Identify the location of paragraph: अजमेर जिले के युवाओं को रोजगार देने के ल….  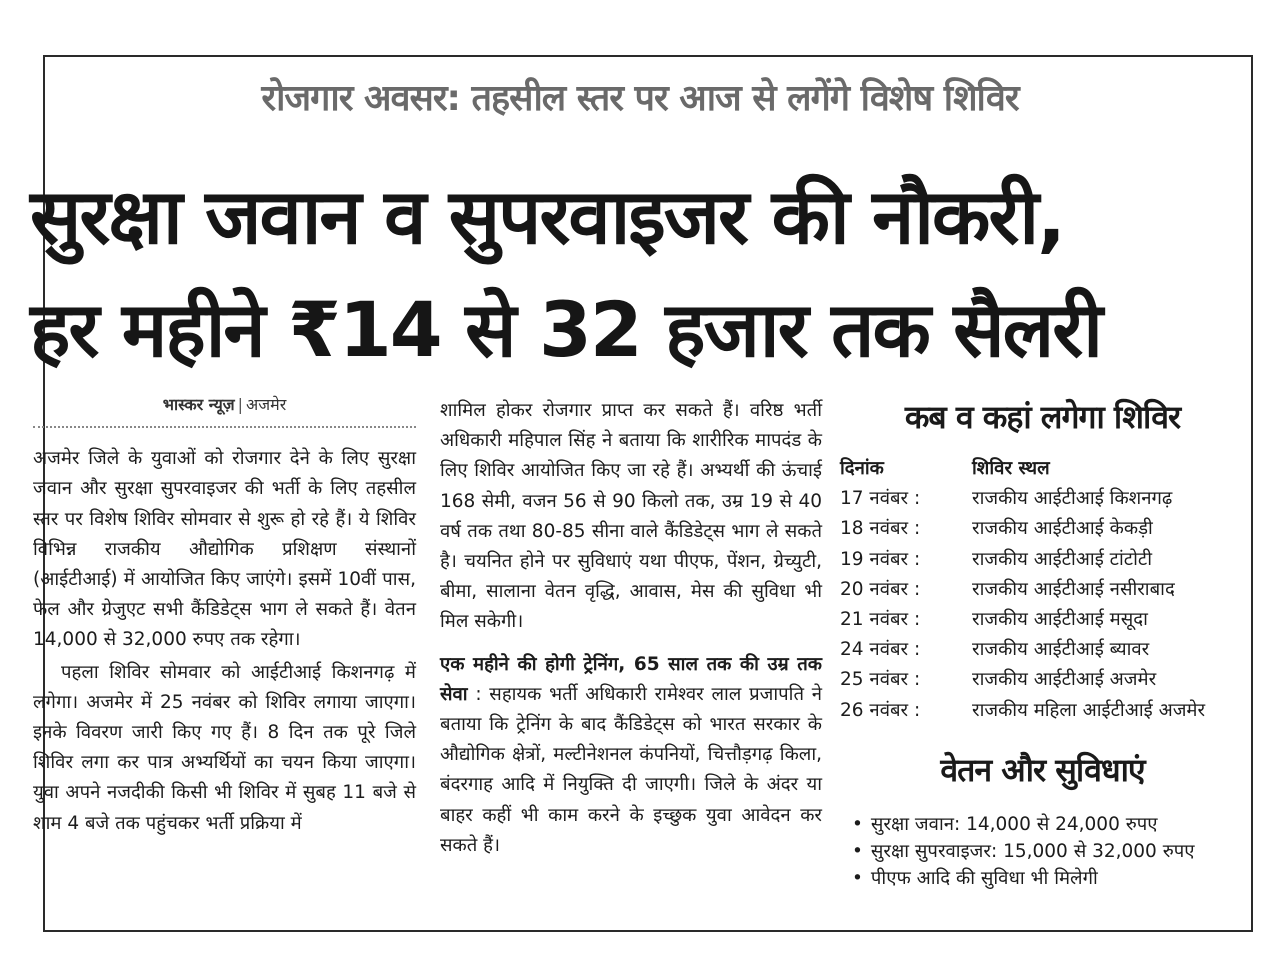
(224, 549).